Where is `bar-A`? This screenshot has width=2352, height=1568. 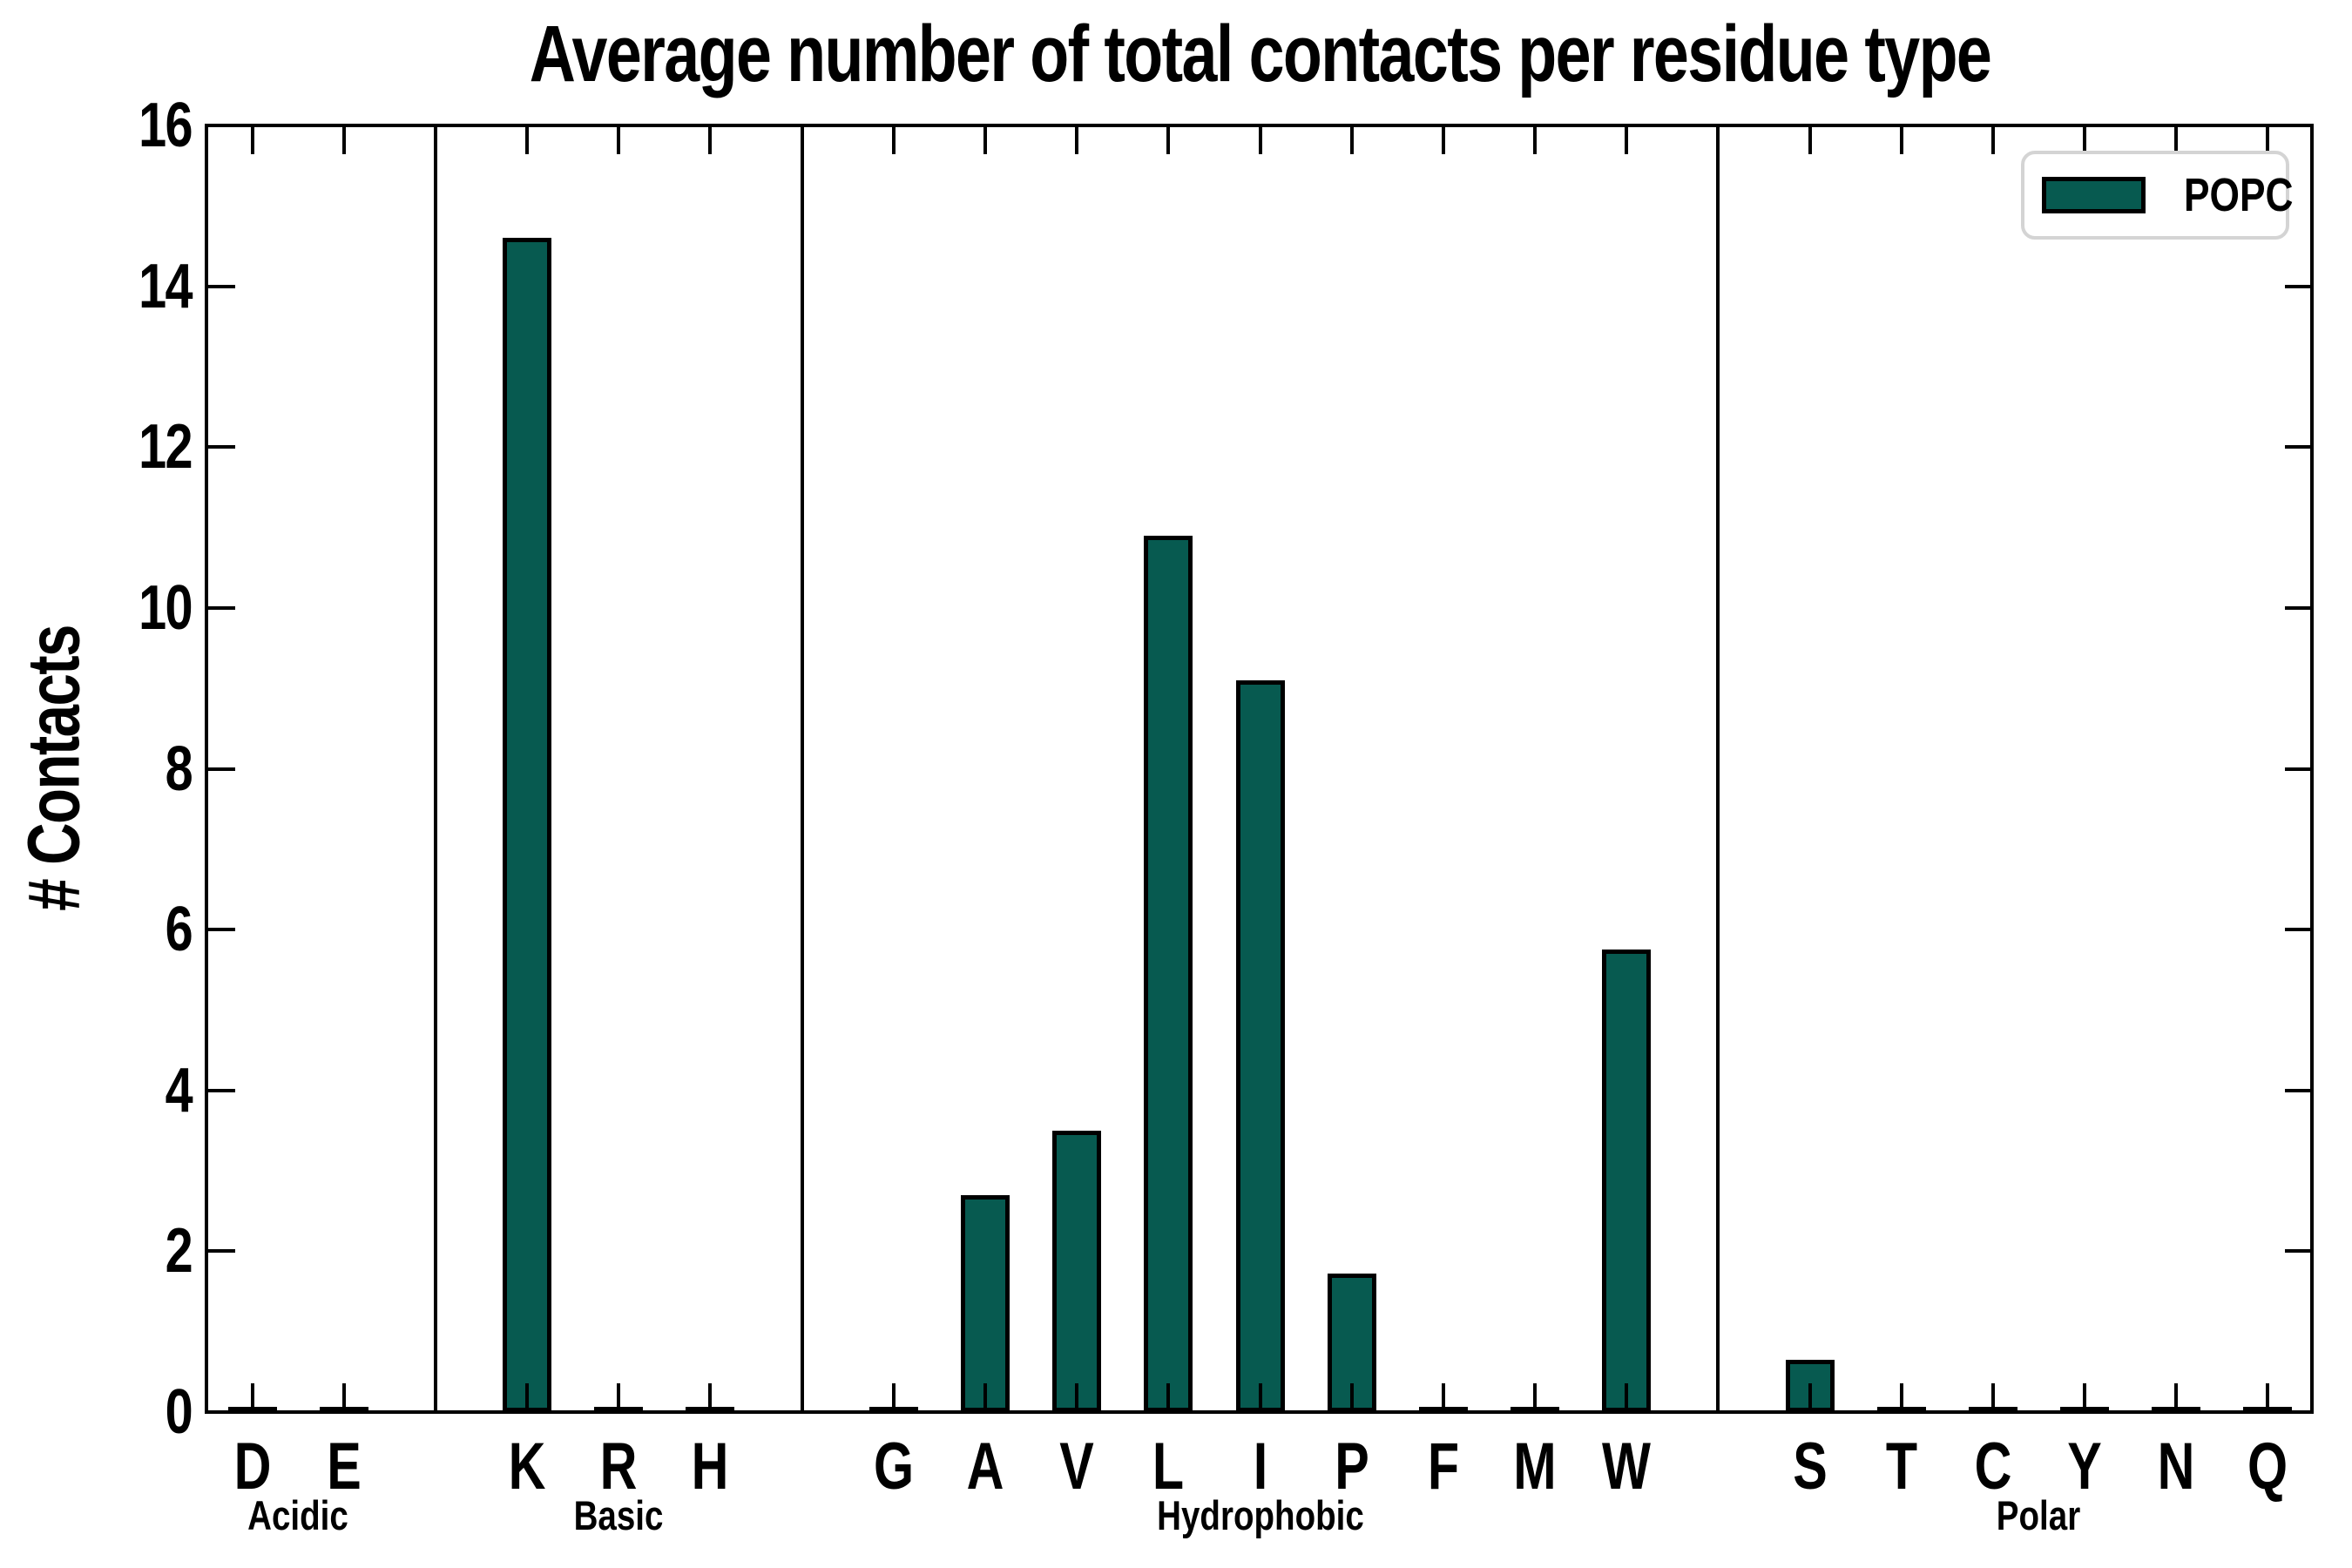 bar-A is located at coordinates (985, 1303).